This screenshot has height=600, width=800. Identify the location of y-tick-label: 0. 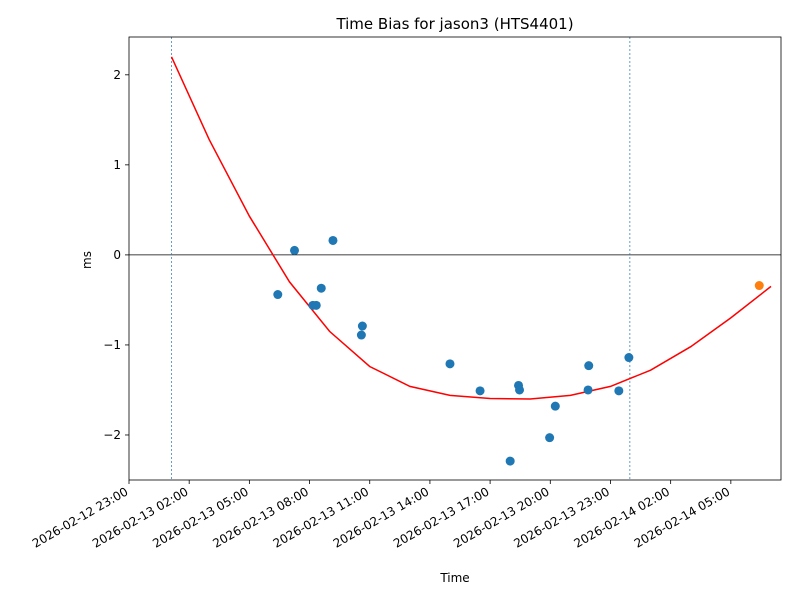
(117, 255).